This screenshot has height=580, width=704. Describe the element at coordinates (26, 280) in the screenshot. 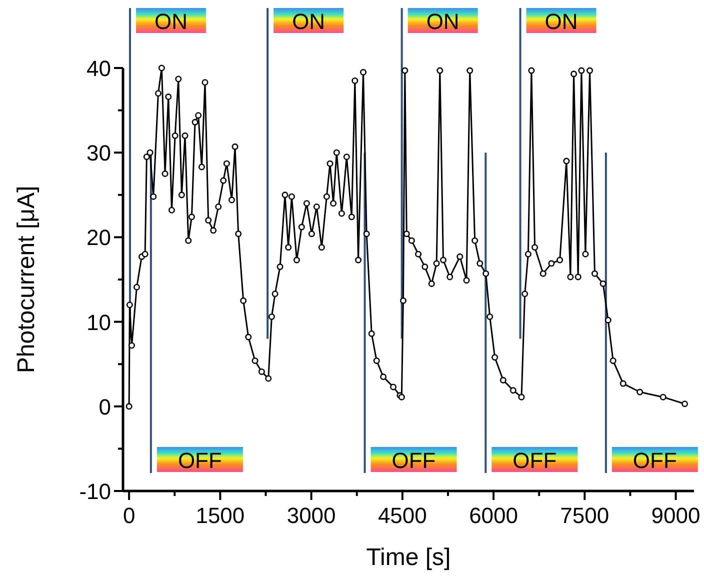

I see `y-axis-title: Photocurrent [μA]` at that location.